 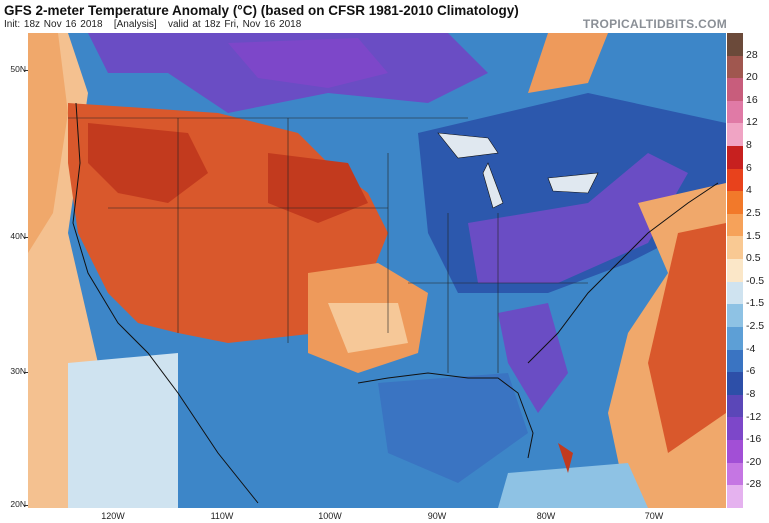 I want to click on lat-label: 40N, so click(x=18, y=236).